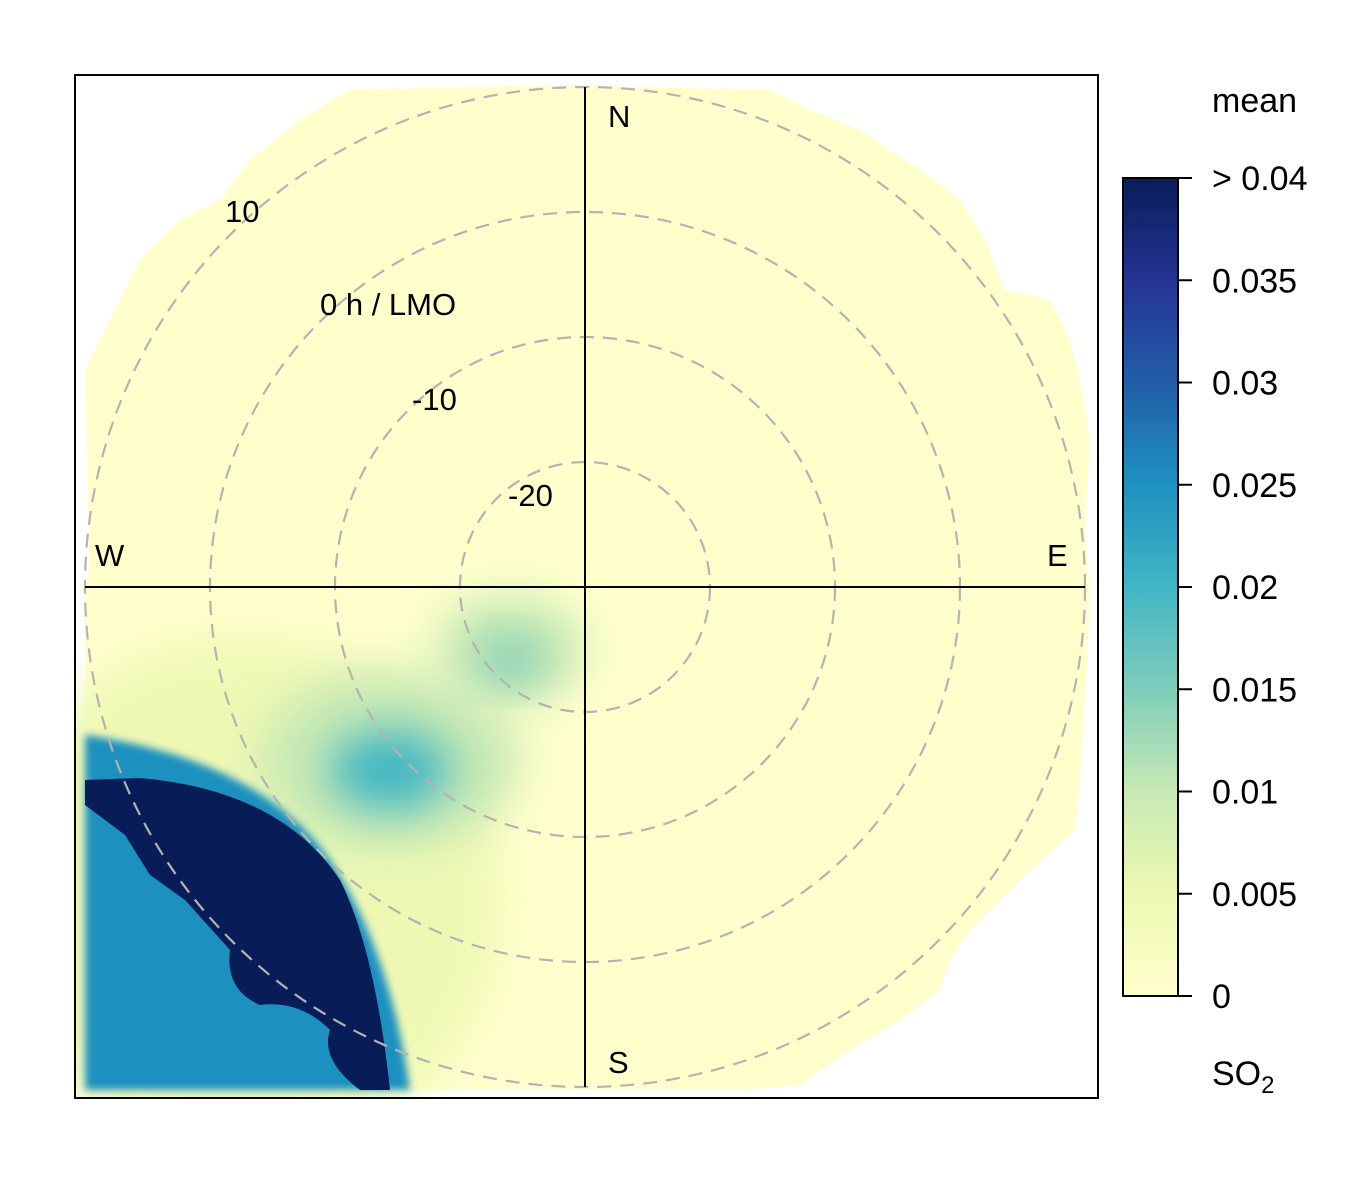 Image resolution: width=1350 pixels, height=1200 pixels. I want to click on legend-tick-label: > 0.04, so click(1259, 179).